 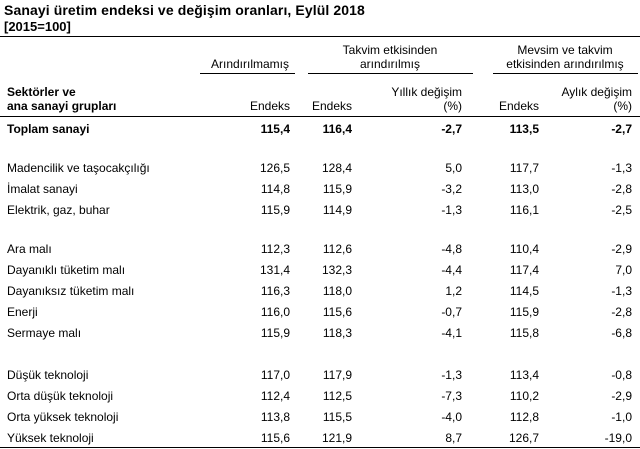 What do you see at coordinates (453, 168) in the screenshot?
I see `cell-annual-change: 5,0` at bounding box center [453, 168].